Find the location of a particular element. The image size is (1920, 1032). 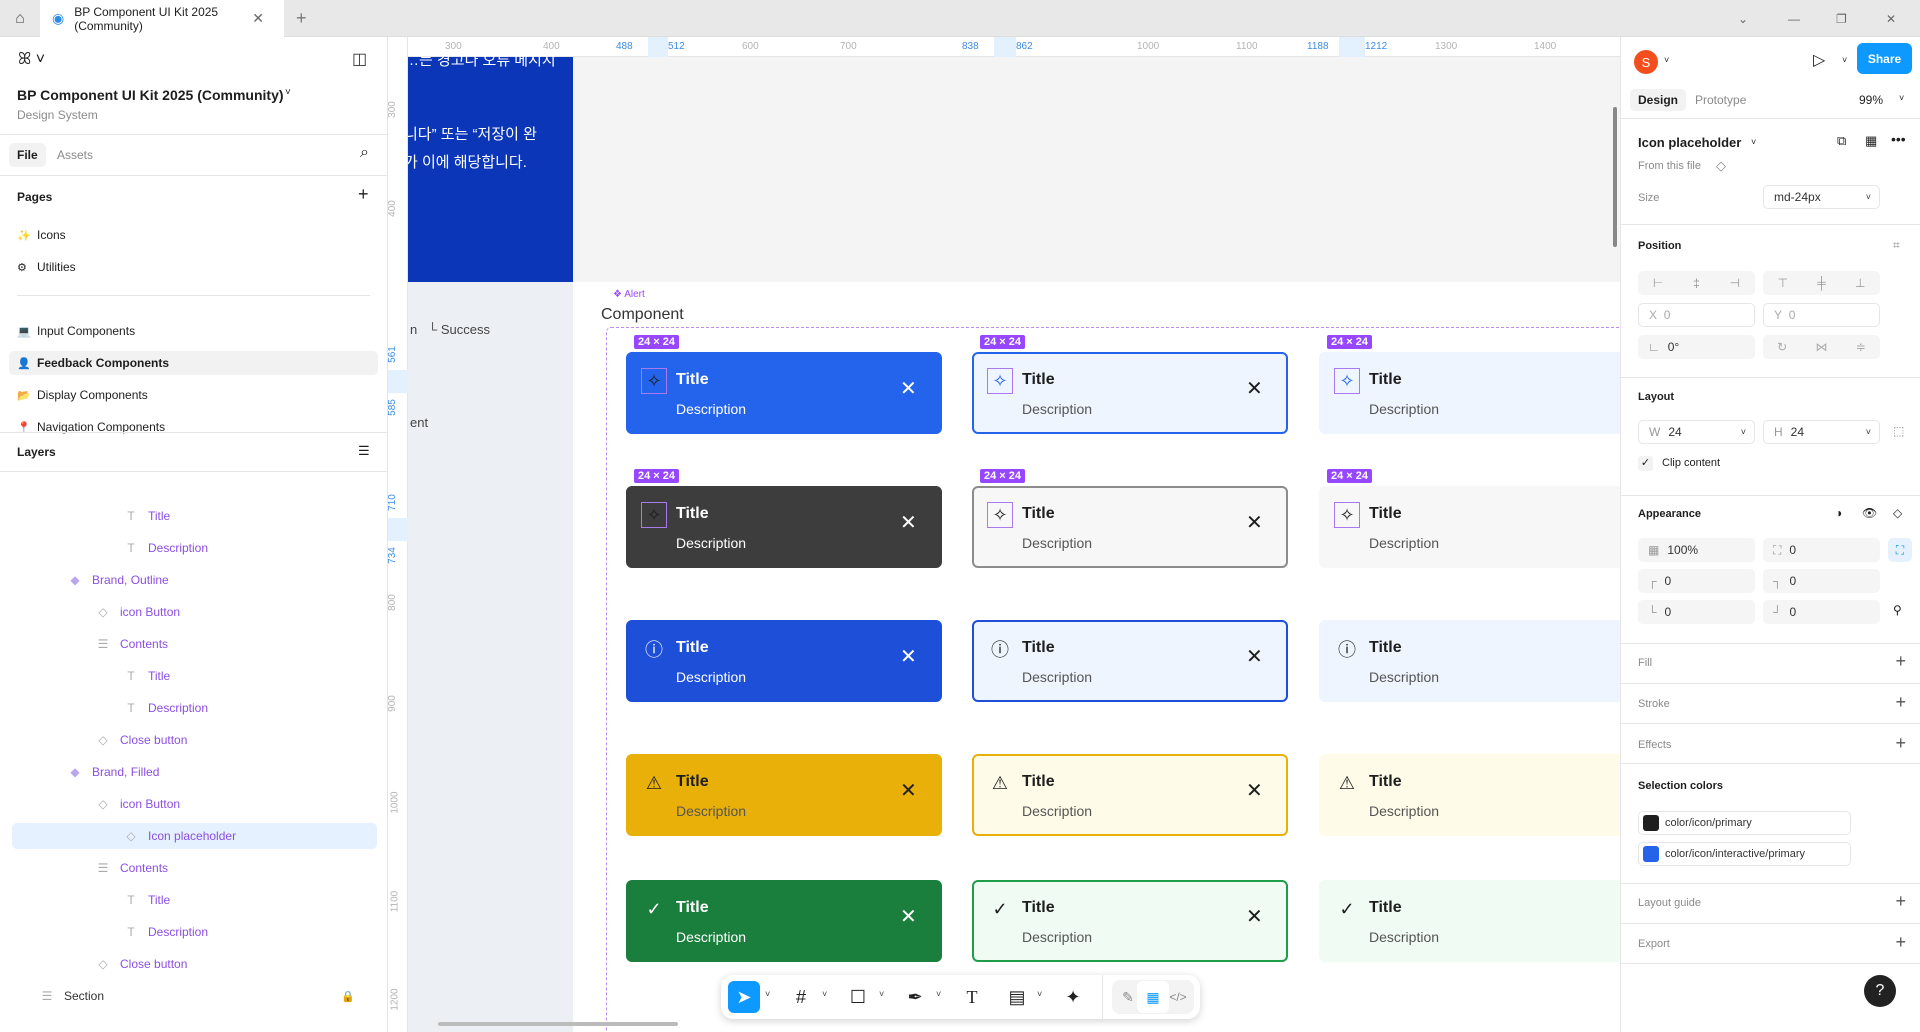

align-right-icon: ⊣ is located at coordinates (1735, 283).